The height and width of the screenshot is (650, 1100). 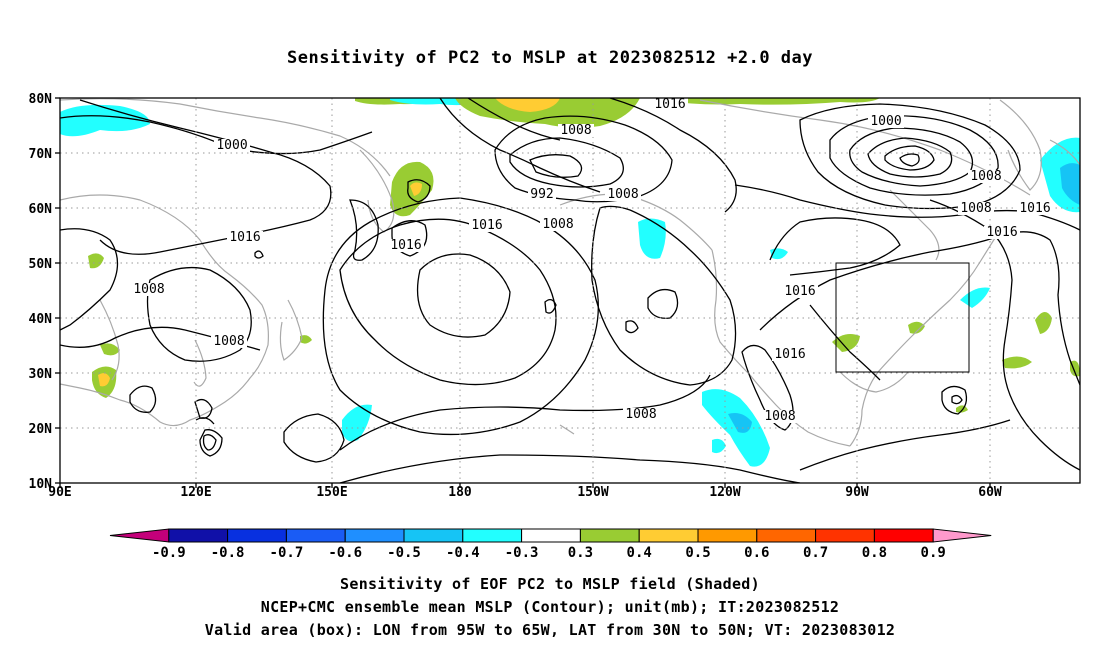 What do you see at coordinates (200, 363) in the screenshot?
I see `coastline-philippines` at bounding box center [200, 363].